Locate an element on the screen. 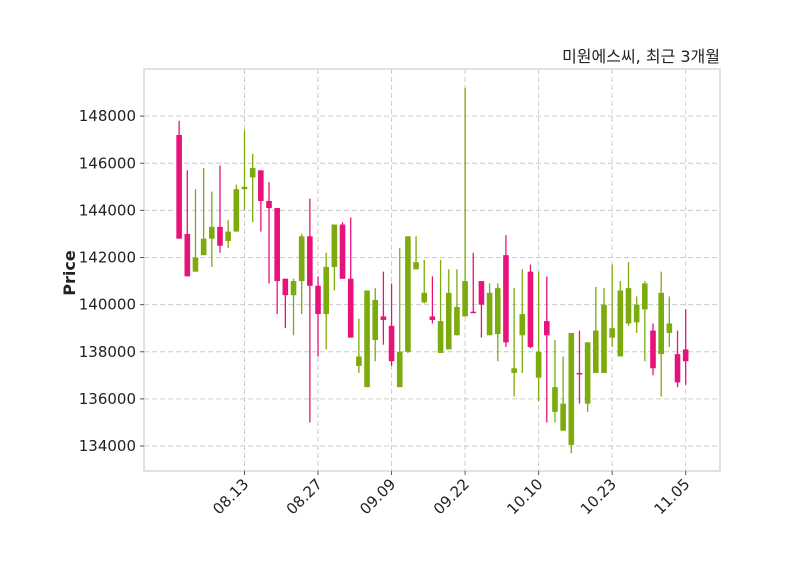 This screenshot has width=800, height=580. y-tick-label: 146000 is located at coordinates (107, 163).